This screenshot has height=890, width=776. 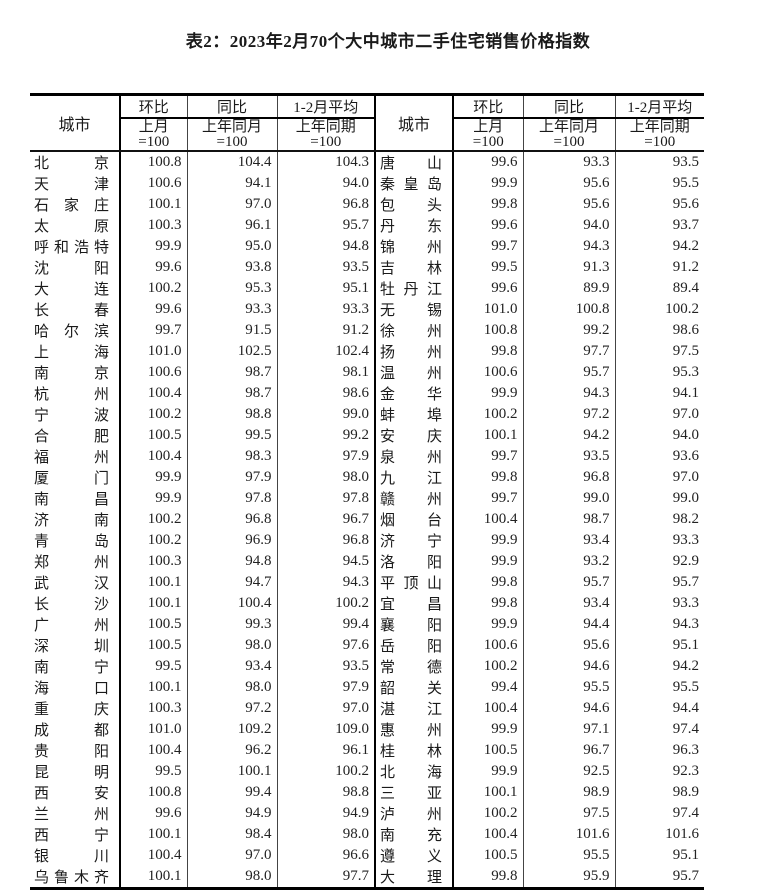 I want to click on city-name-char: 无, so click(x=388, y=311).